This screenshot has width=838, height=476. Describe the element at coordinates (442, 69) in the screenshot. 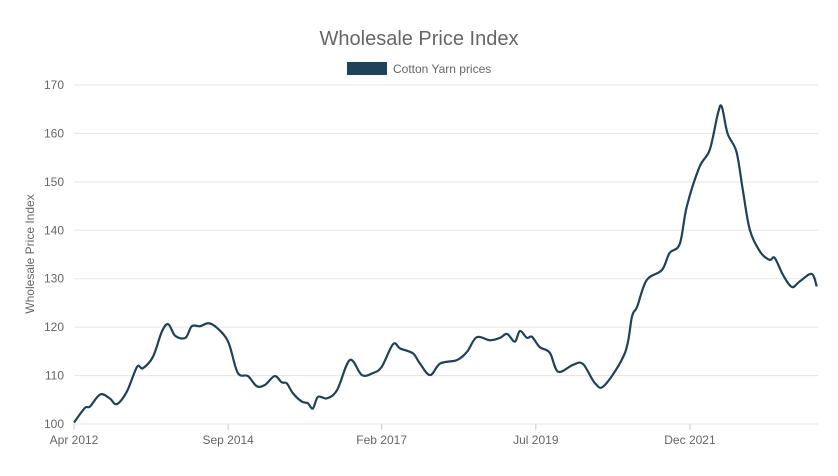

I see `legend-label: Cotton Yarn prices` at that location.